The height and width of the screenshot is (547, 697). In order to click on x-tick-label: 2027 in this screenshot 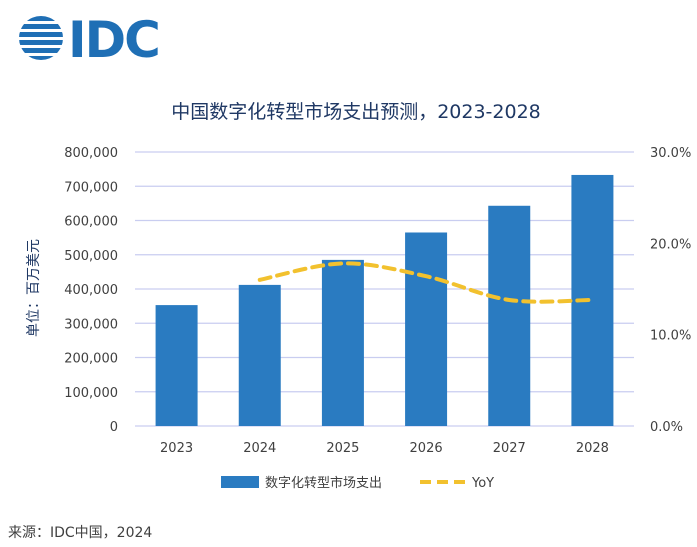, I will do `click(509, 448)`.